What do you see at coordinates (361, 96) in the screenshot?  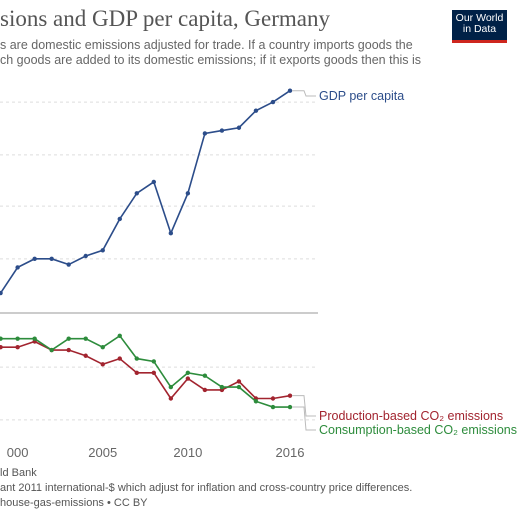 I see `series-label: GDP per capita` at bounding box center [361, 96].